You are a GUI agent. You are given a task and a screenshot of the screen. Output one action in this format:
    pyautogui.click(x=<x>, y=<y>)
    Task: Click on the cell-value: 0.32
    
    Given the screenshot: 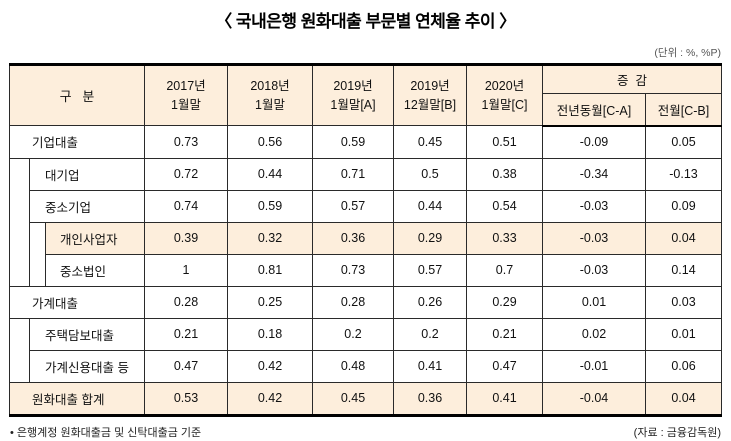 What is the action you would take?
    pyautogui.click(x=270, y=238)
    